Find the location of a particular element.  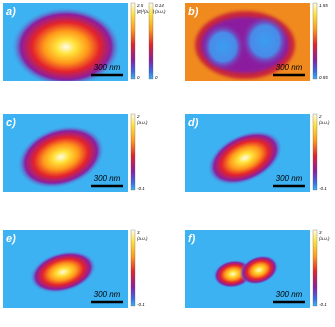

panel-label: d) is located at coordinates (193, 123).